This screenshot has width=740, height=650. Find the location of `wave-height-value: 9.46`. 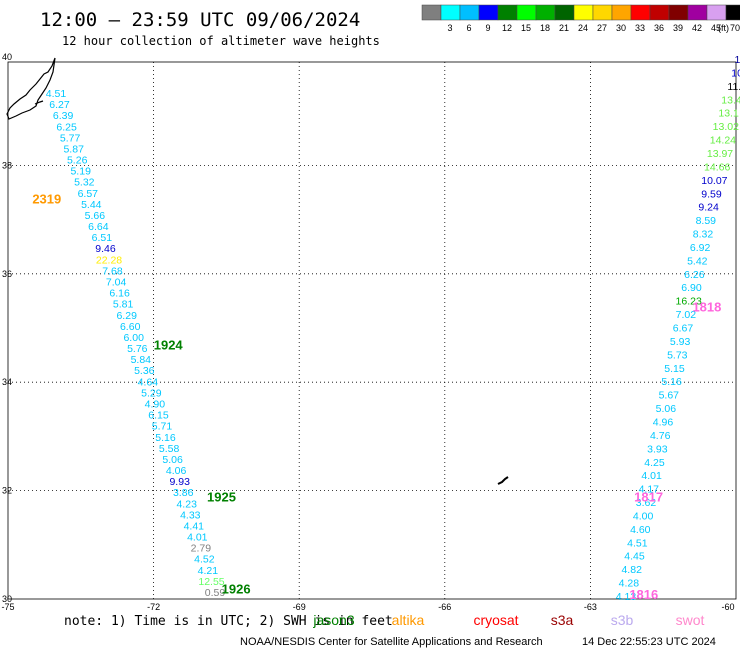

wave-height-value: 9.46 is located at coordinates (105, 249).